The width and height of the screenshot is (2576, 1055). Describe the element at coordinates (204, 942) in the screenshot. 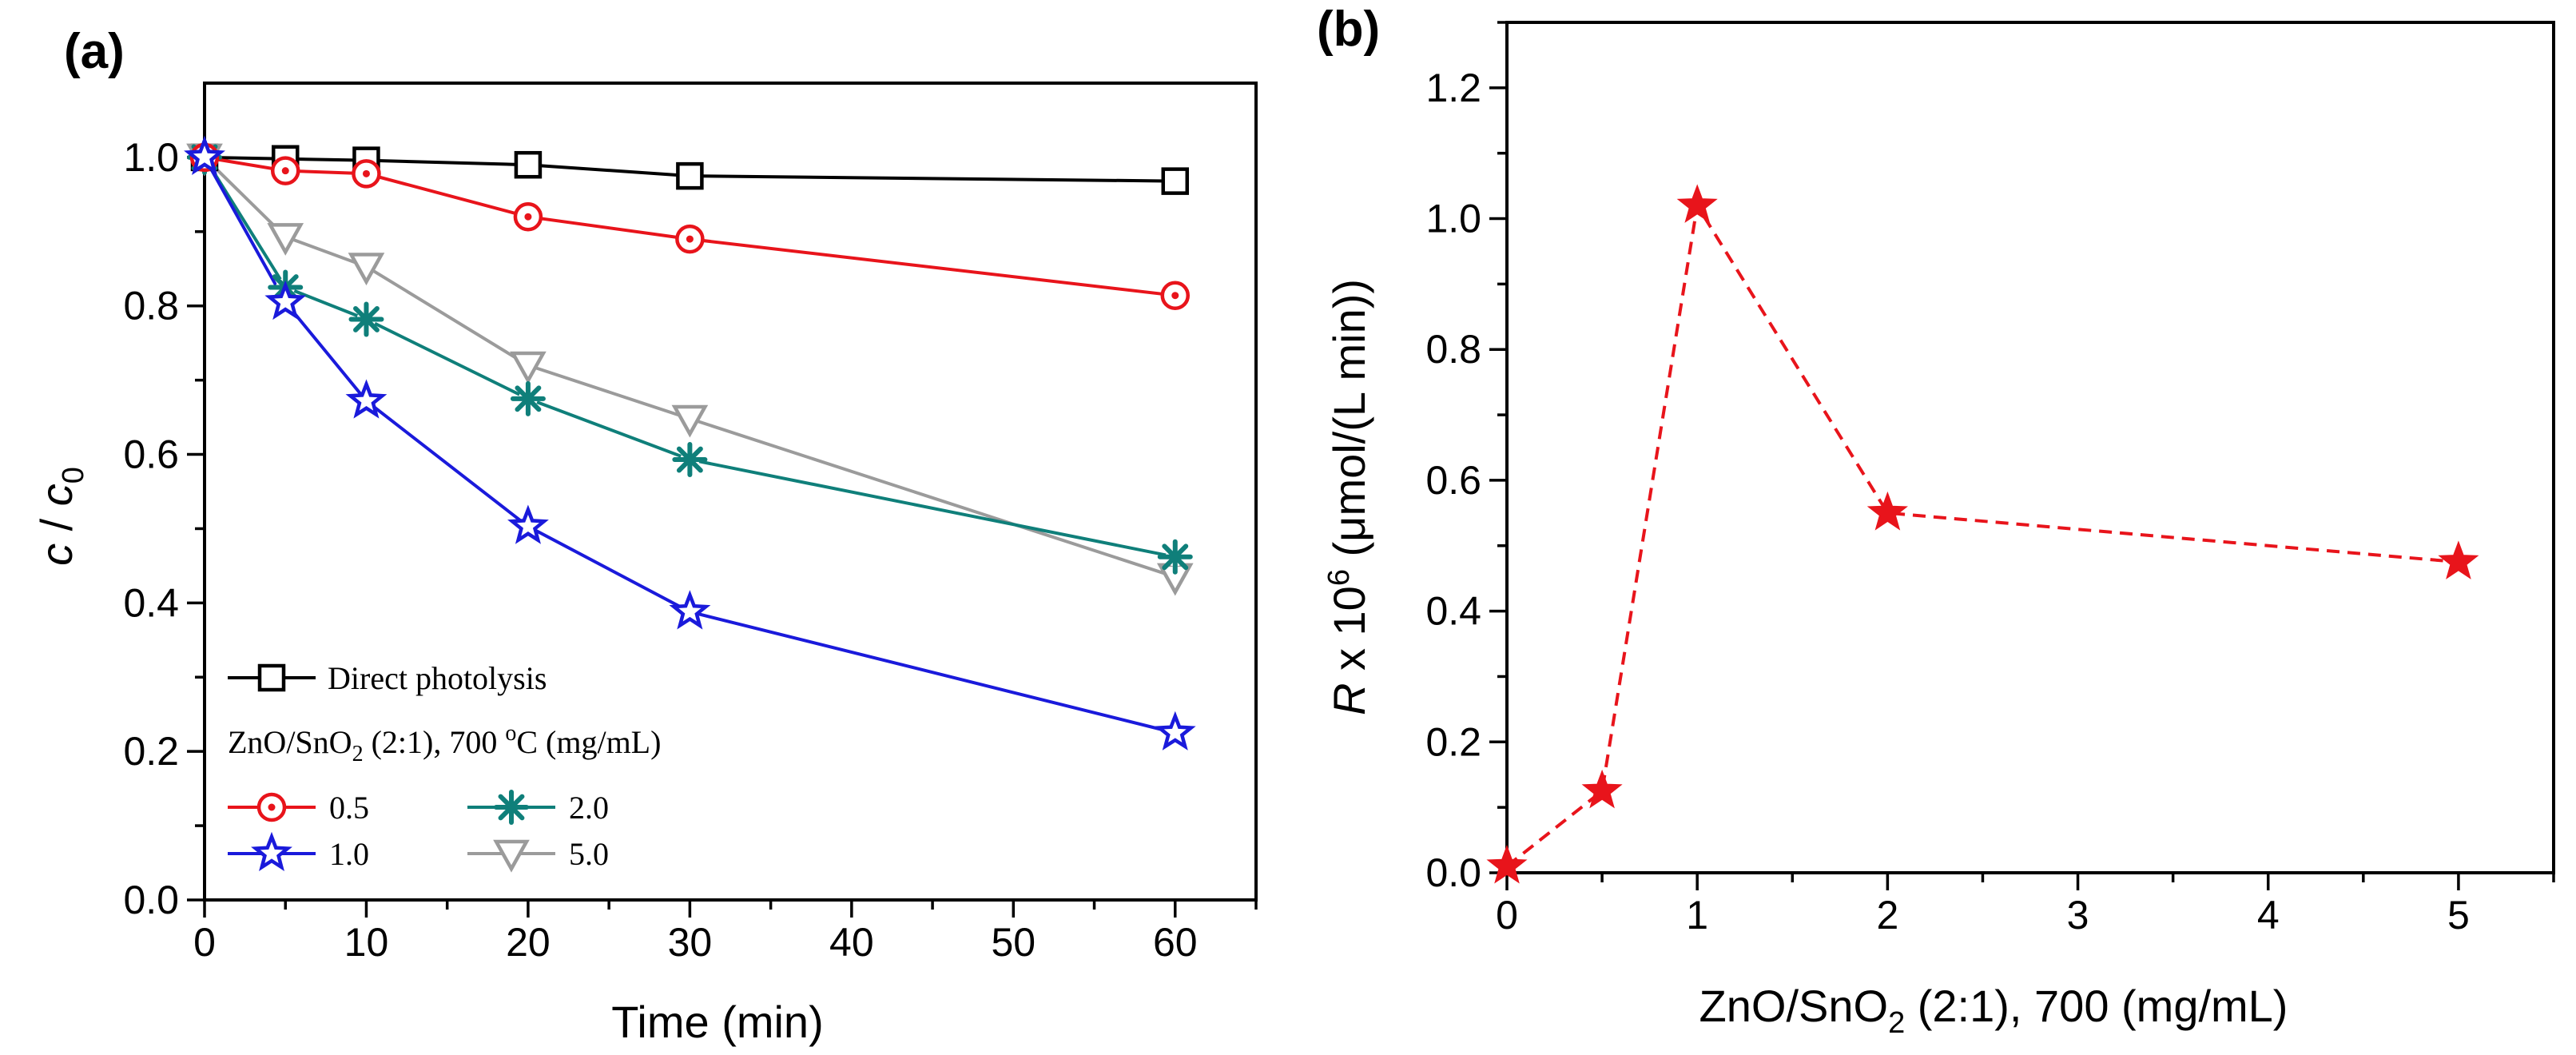

I see `panel-a-x-tick-label: 0` at that location.